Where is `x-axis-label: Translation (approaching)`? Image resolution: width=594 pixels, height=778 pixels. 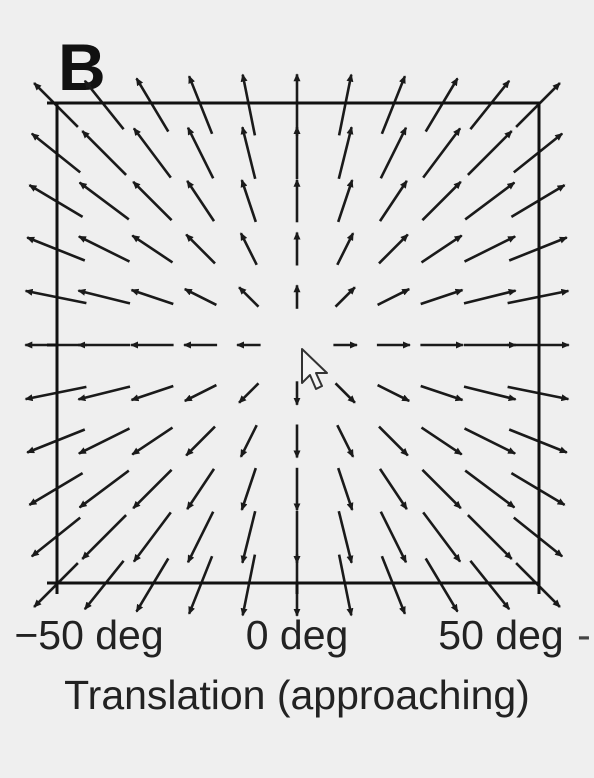 x-axis-label: Translation (approaching) is located at coordinates (297, 695).